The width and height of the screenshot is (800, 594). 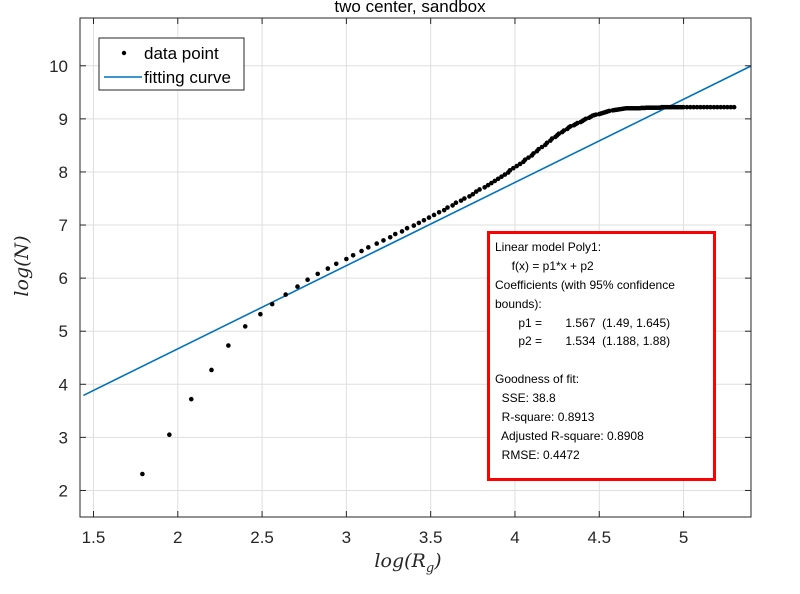 I want to click on y-tick-label: 10, so click(x=58, y=66).